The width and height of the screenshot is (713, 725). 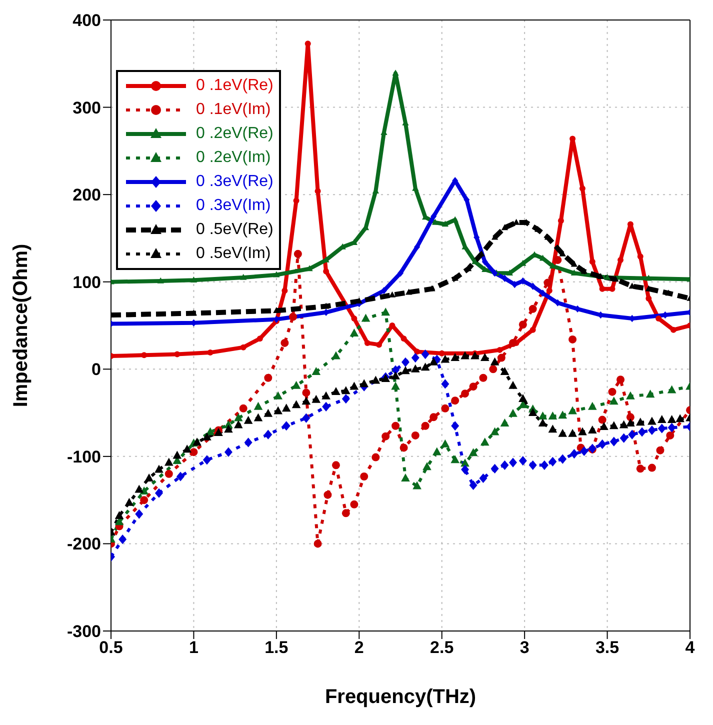 I want to click on x-tick-label: 3, so click(x=525, y=648).